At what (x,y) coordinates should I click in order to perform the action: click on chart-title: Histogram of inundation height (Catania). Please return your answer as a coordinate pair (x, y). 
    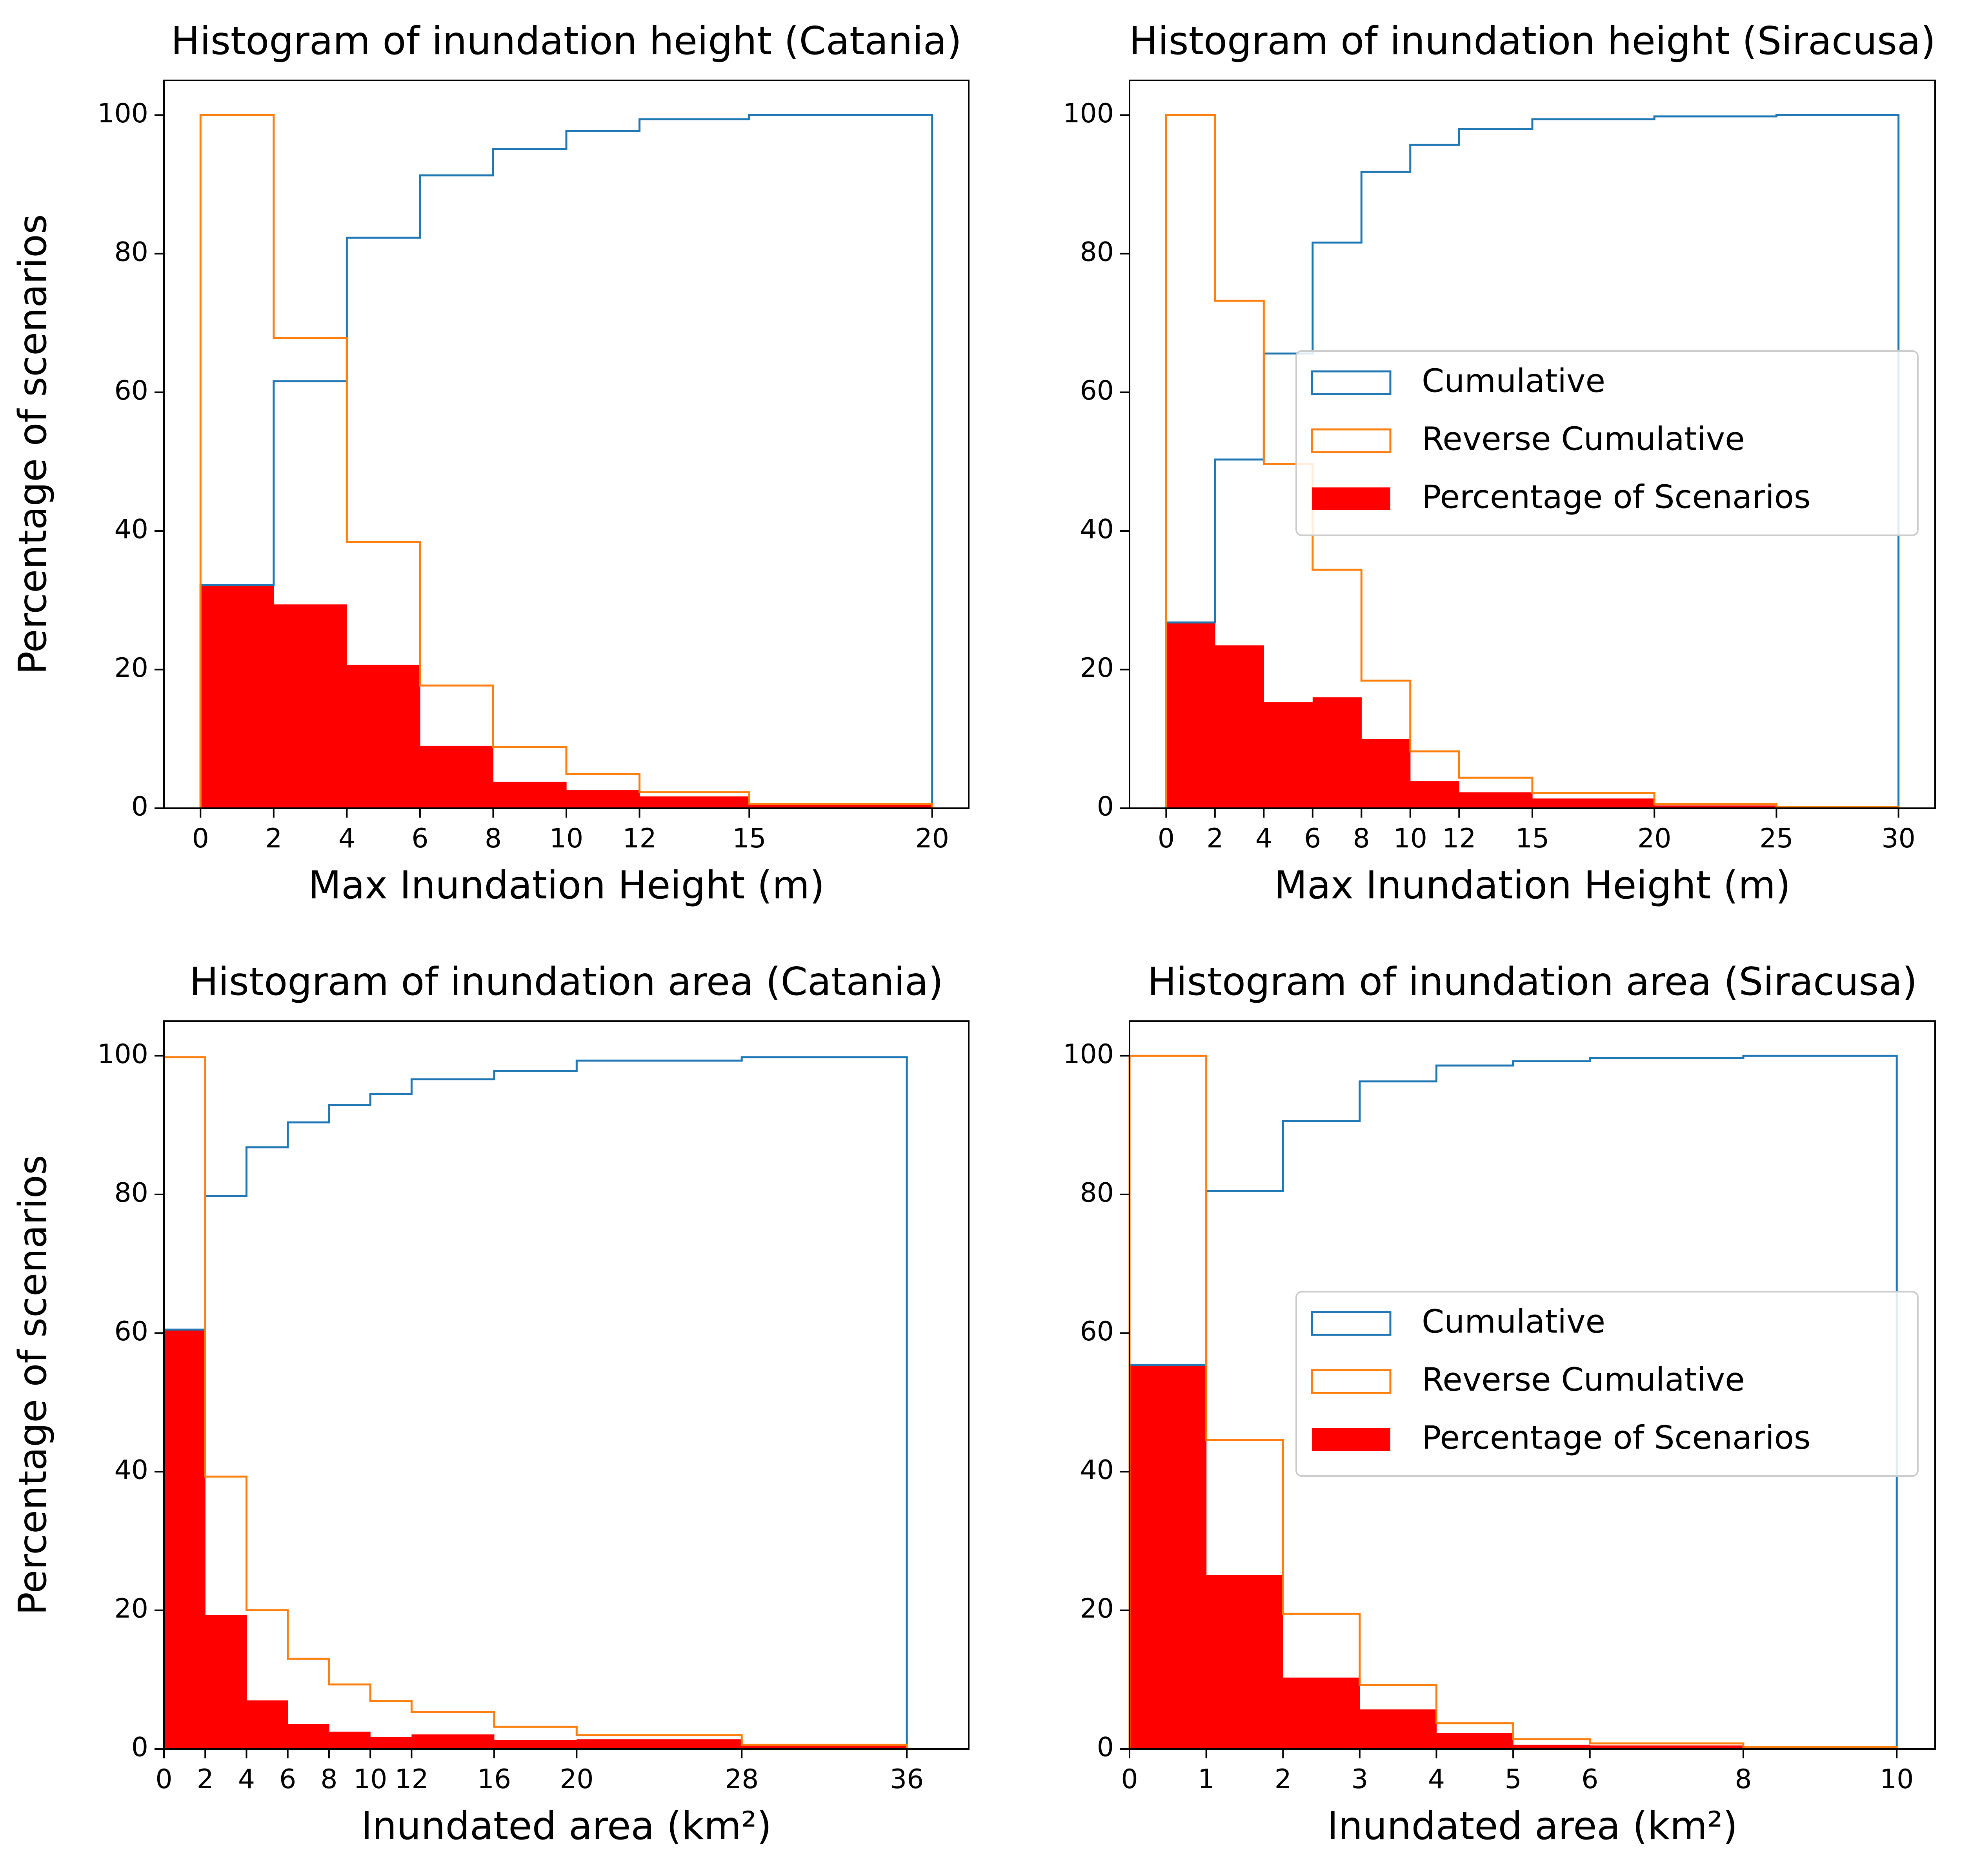
    Looking at the image, I should click on (566, 41).